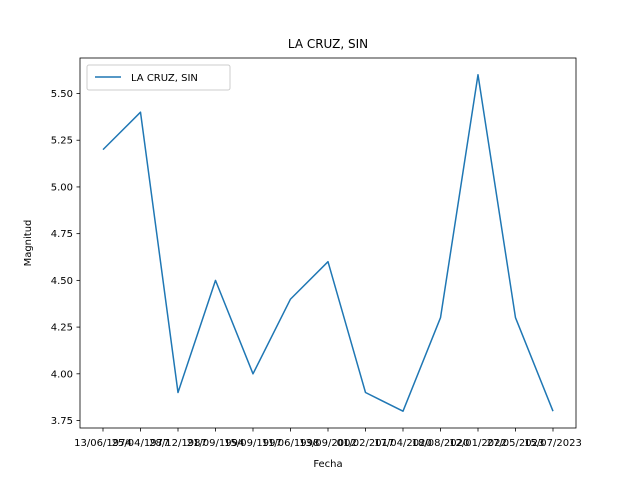 The image size is (640, 480). What do you see at coordinates (28, 243) in the screenshot?
I see `y-axis-label: Magnitud` at bounding box center [28, 243].